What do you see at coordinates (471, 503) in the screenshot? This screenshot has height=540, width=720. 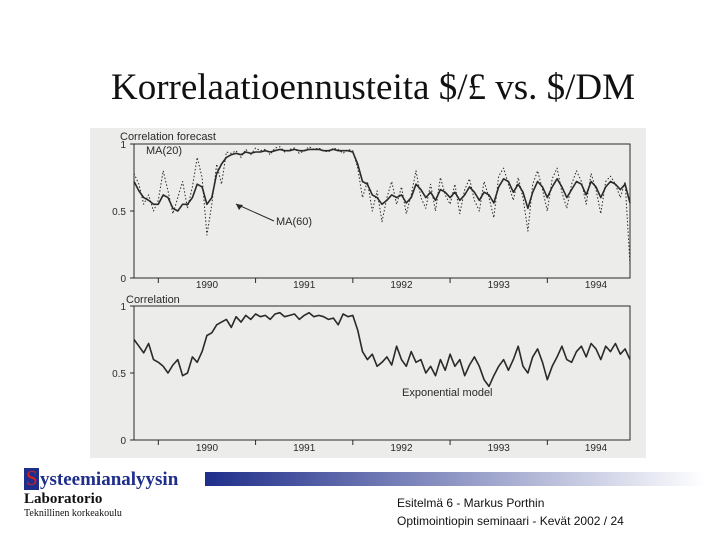 I see `footer-author: Esitelmä 6 - Markus Porthin` at bounding box center [471, 503].